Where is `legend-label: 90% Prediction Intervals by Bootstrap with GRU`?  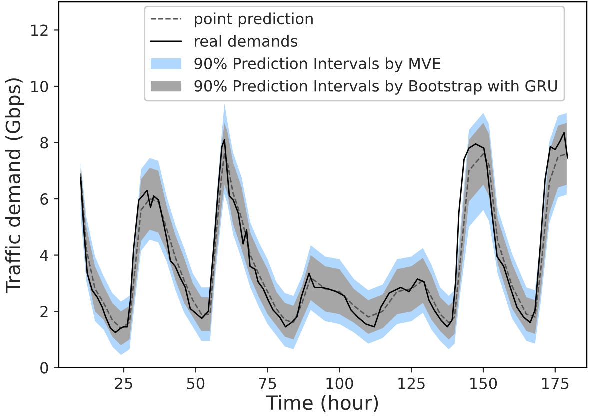 legend-label: 90% Prediction Intervals by Bootstrap with GRU is located at coordinates (376, 87).